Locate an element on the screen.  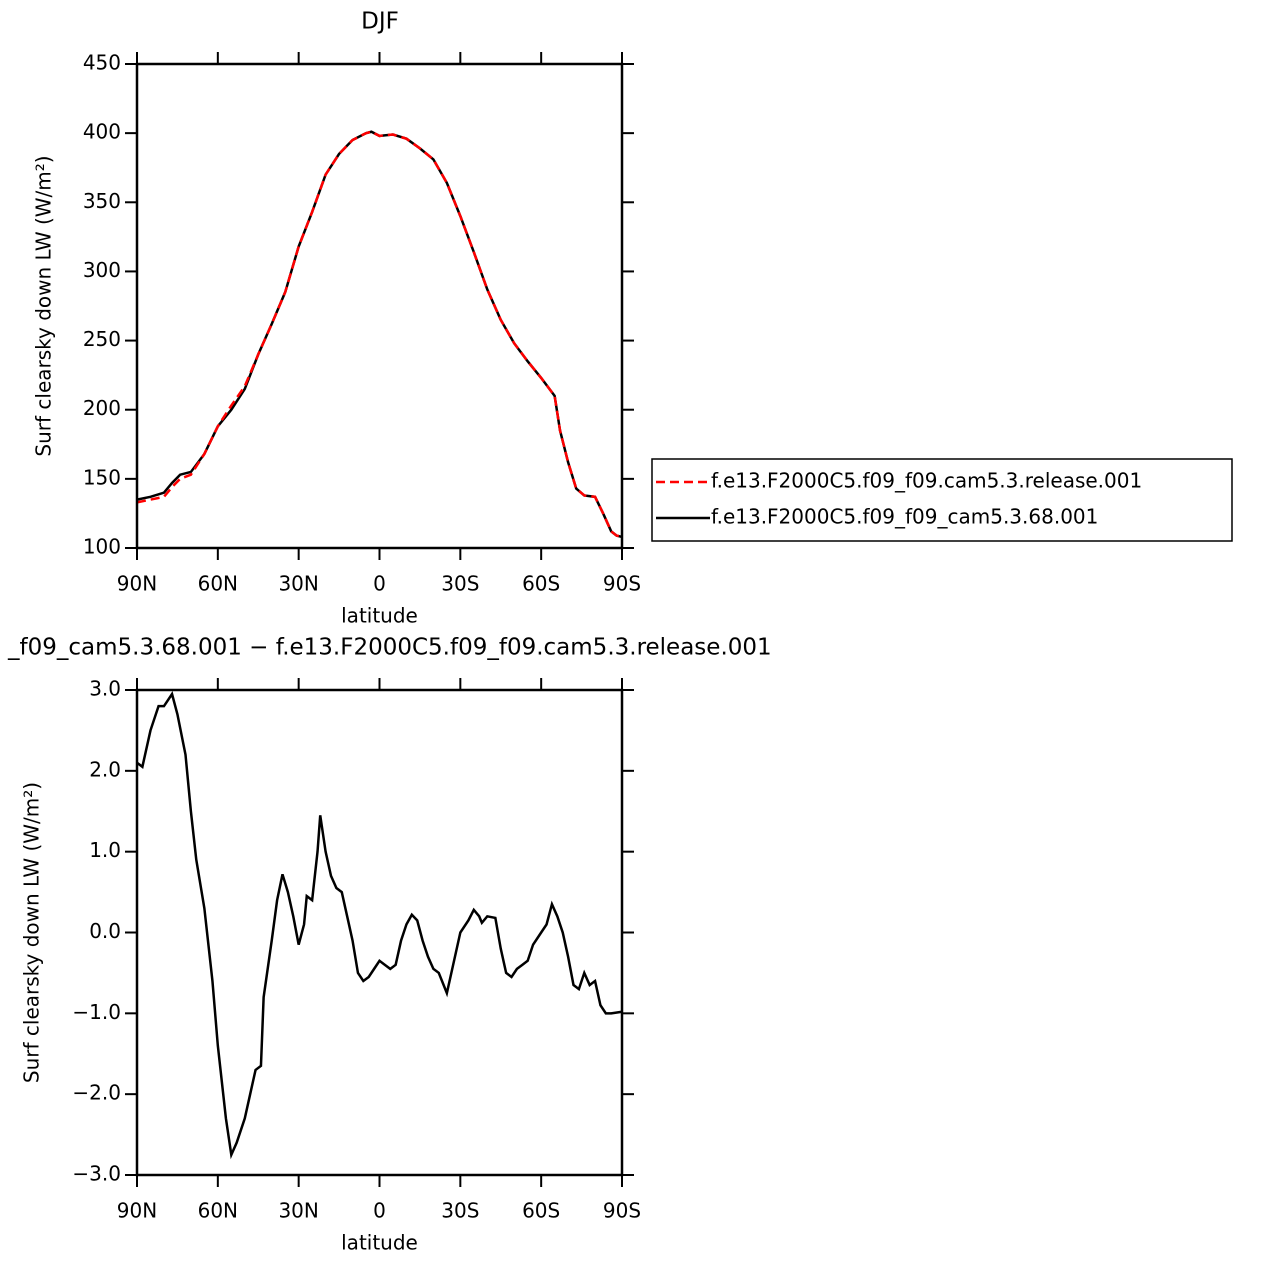
y-tick-label: 350 is located at coordinates (102, 201).